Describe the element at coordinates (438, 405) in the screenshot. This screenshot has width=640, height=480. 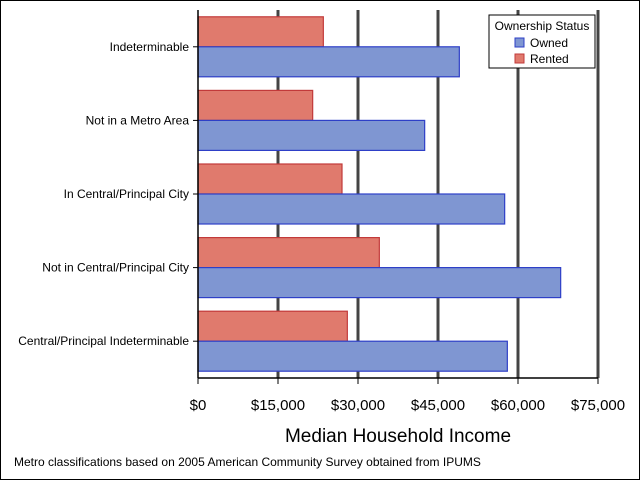
I see `x-tick-label: $45,000` at that location.